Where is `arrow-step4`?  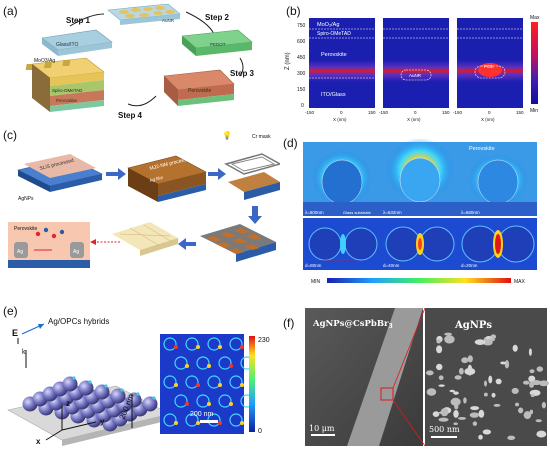 arrow-step4 is located at coordinates (142, 101).